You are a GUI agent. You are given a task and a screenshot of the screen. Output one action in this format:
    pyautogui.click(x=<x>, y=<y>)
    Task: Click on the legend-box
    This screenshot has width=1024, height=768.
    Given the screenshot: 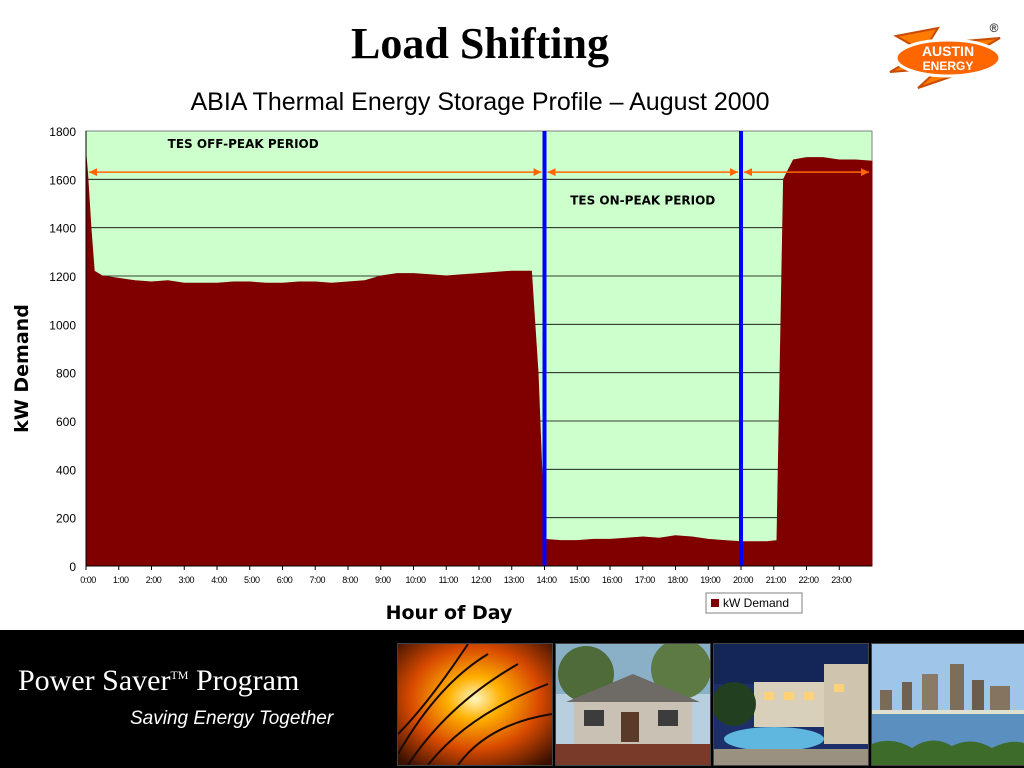 What is the action you would take?
    pyautogui.click(x=754, y=603)
    